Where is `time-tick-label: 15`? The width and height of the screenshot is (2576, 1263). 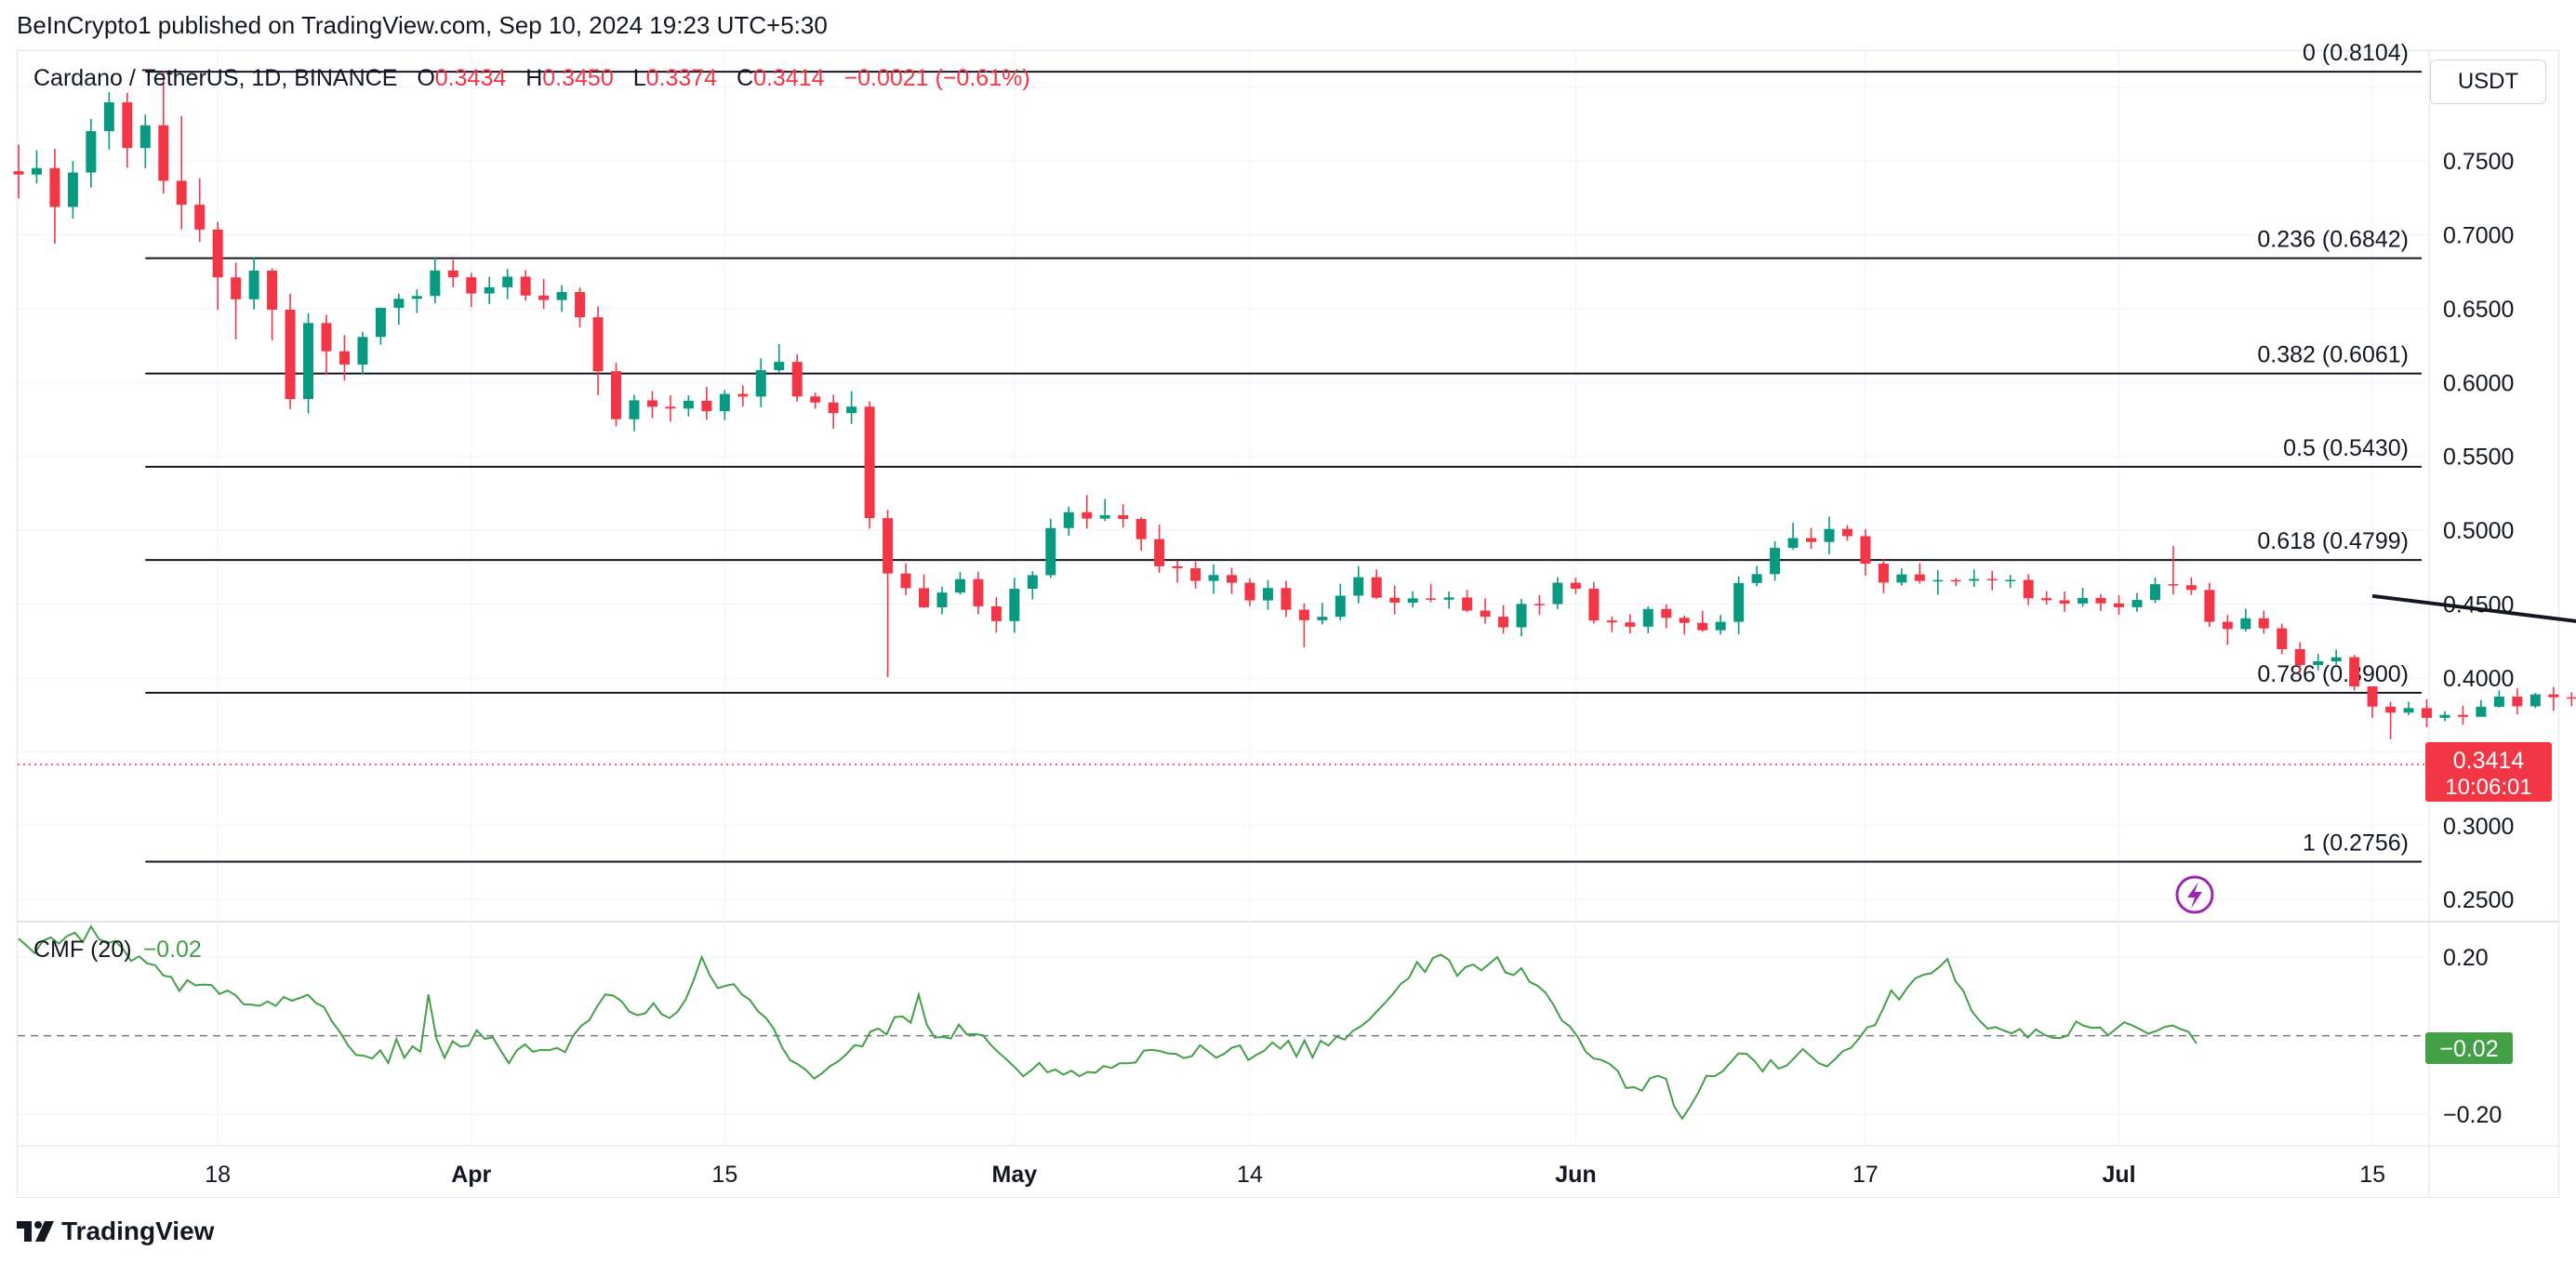
time-tick-label: 15 is located at coordinates (724, 1175).